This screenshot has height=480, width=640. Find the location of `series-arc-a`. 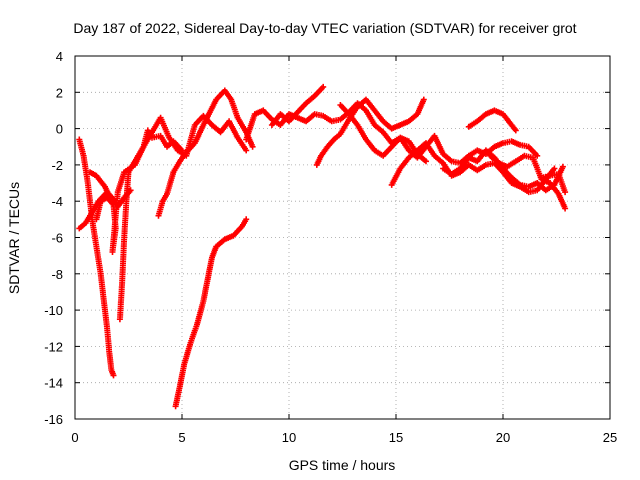

series-arc-a is located at coordinates (96, 257).